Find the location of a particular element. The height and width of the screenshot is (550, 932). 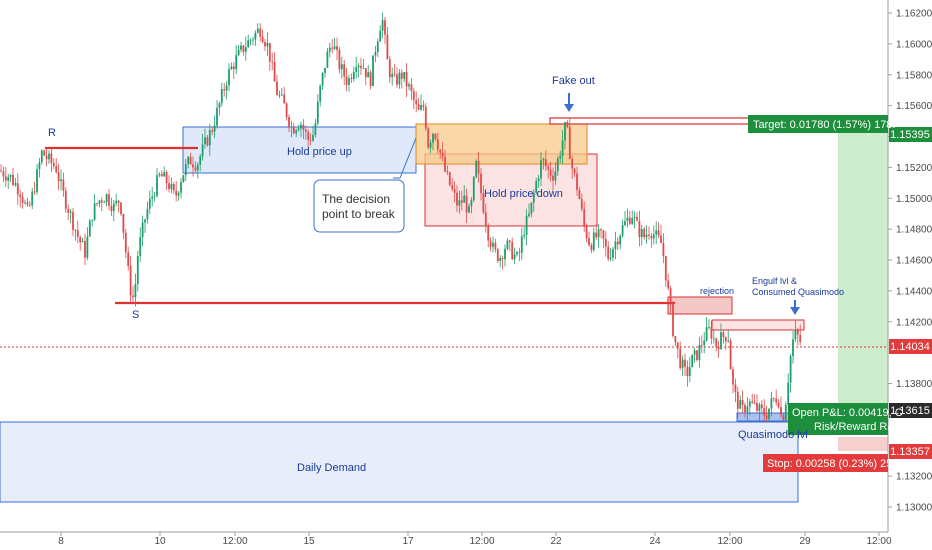

profit-zone is located at coordinates (863, 268).